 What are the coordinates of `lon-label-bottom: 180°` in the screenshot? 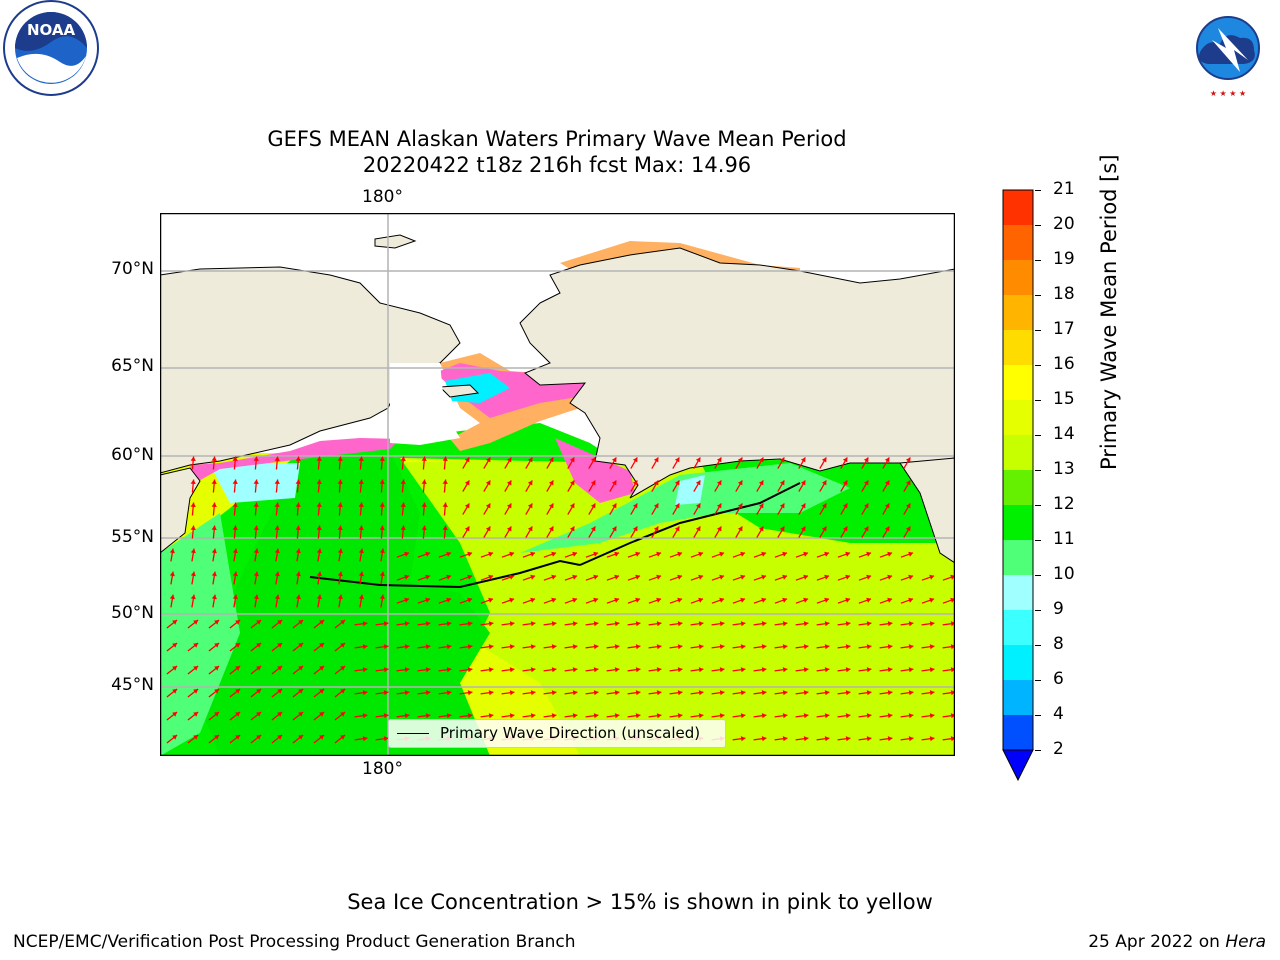 It's located at (382, 769).